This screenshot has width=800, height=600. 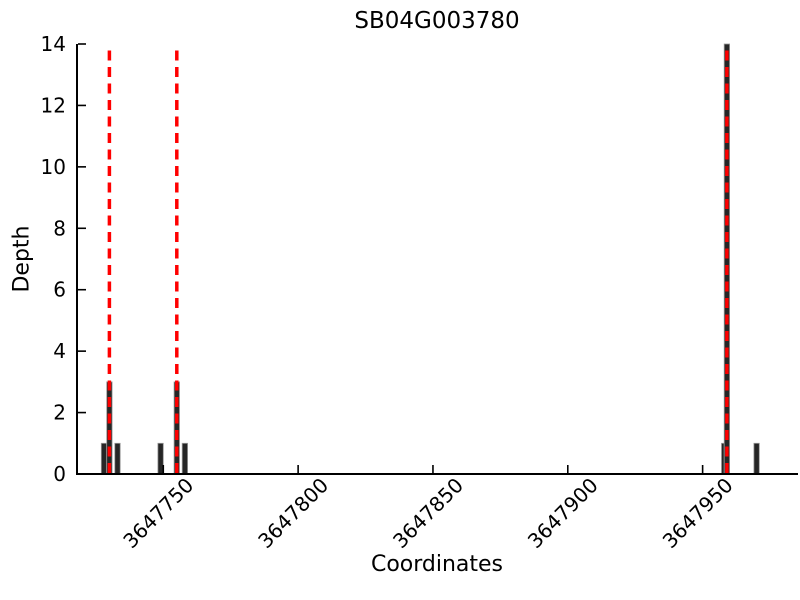 What do you see at coordinates (59, 228) in the screenshot?
I see `y-tick-label: 8` at bounding box center [59, 228].